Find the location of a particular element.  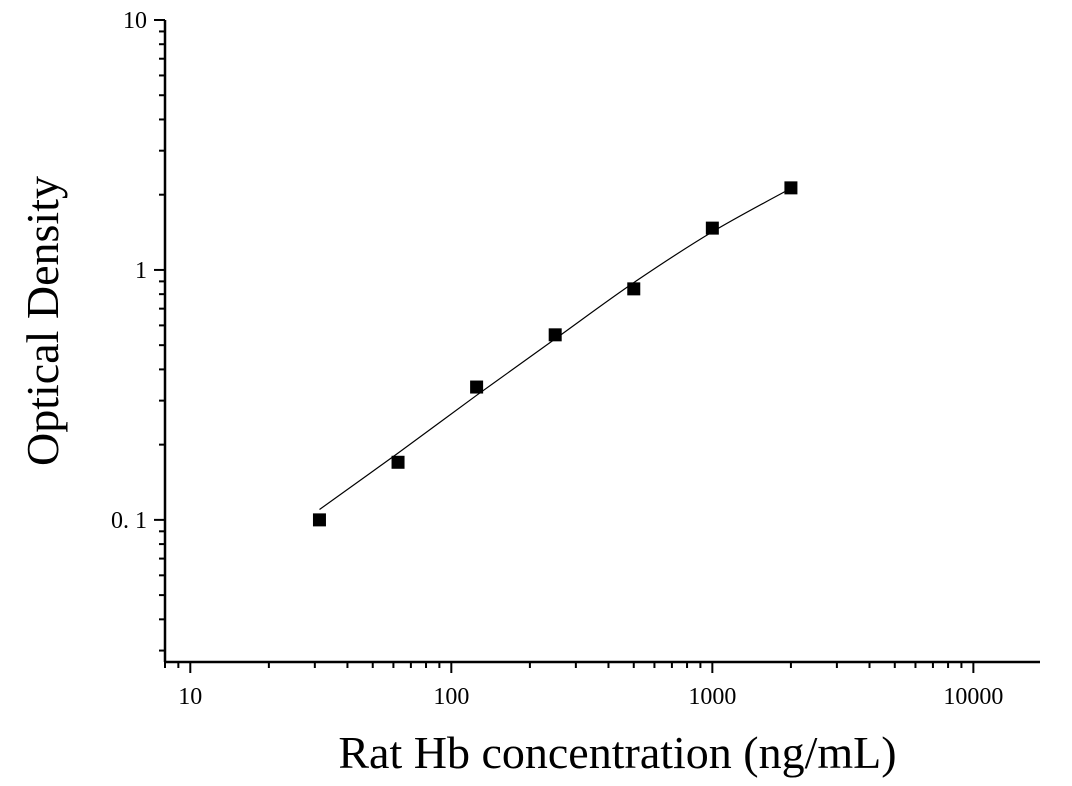

y-tick-label: 10 is located at coordinates (135, 21).